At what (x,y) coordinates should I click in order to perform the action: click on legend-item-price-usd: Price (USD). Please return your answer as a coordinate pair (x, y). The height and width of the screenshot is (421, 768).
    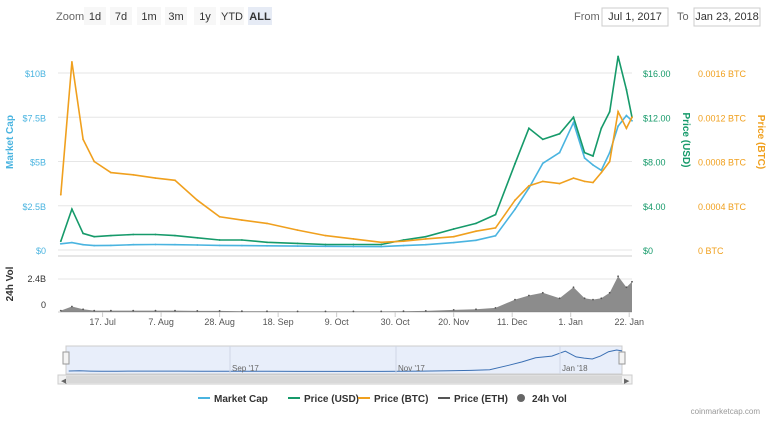
    Looking at the image, I should click on (323, 399).